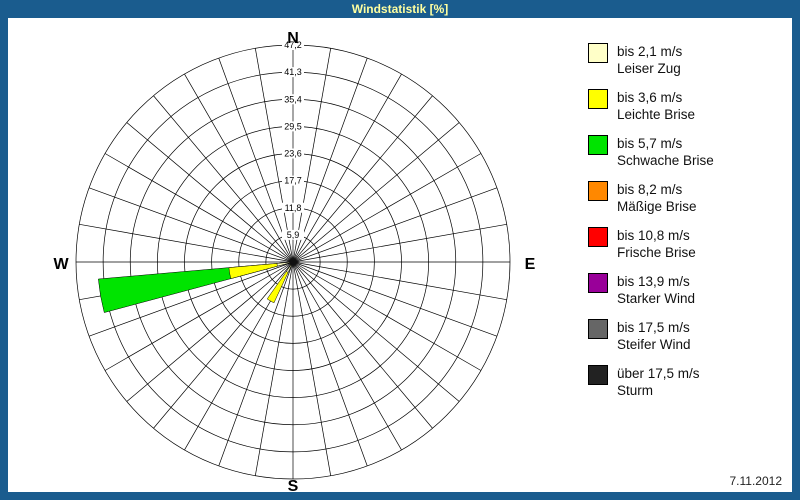 The height and width of the screenshot is (500, 800). I want to click on legend-item: bis 13,9 m/s Starker Wind, so click(651, 290).